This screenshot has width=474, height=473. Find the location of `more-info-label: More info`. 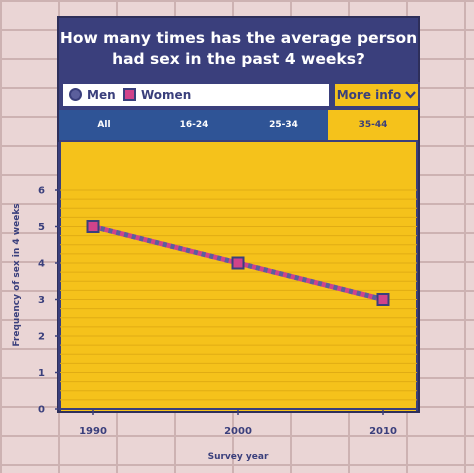

more-info-label: More info is located at coordinates (369, 95).